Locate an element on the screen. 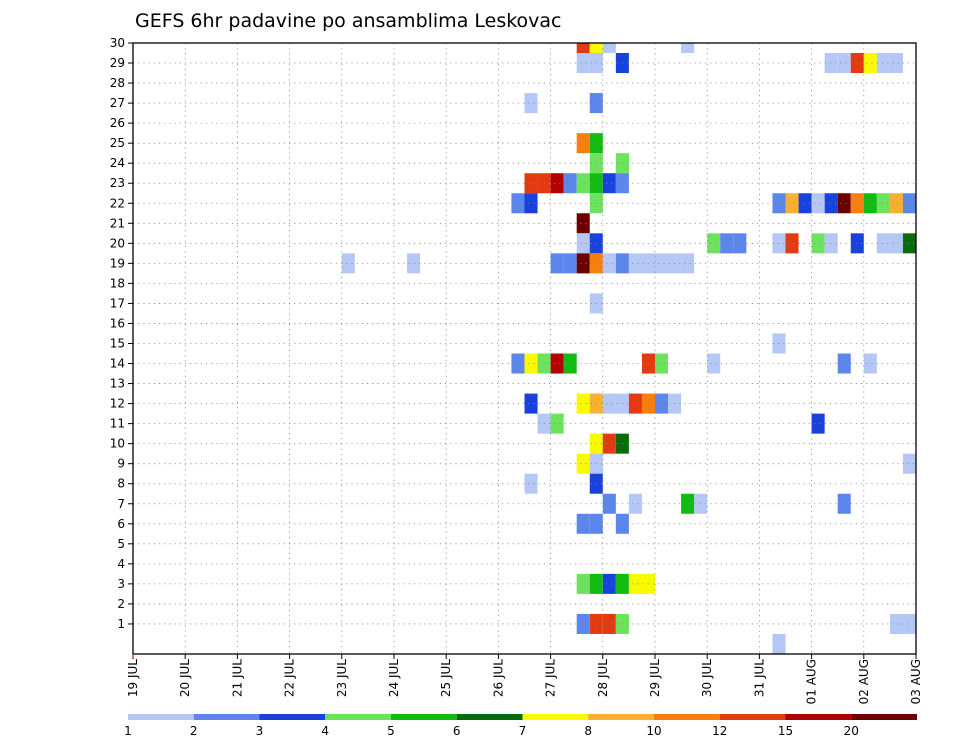  y-tick-label: 25 is located at coordinates (117, 143).